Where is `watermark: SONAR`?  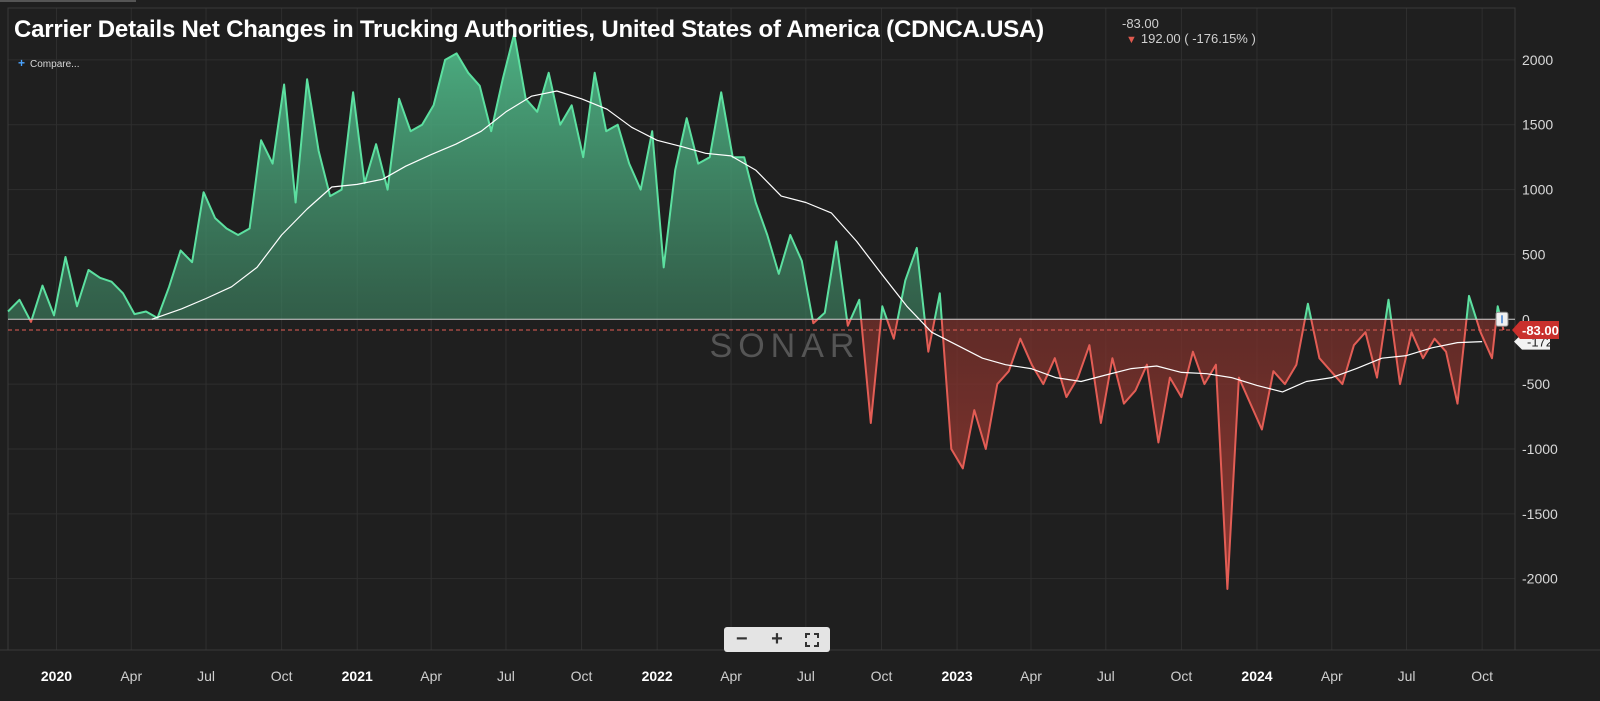
watermark: SONAR is located at coordinates (785, 346).